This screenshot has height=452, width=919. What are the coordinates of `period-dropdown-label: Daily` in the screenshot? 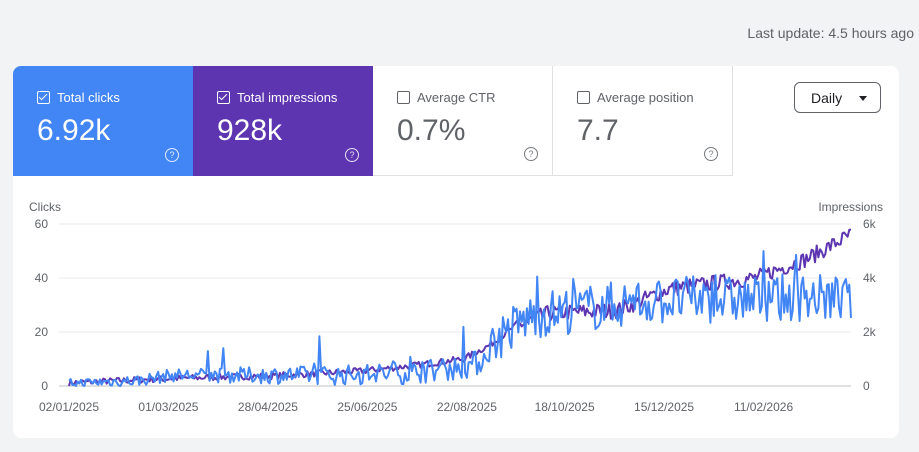 It's located at (827, 97).